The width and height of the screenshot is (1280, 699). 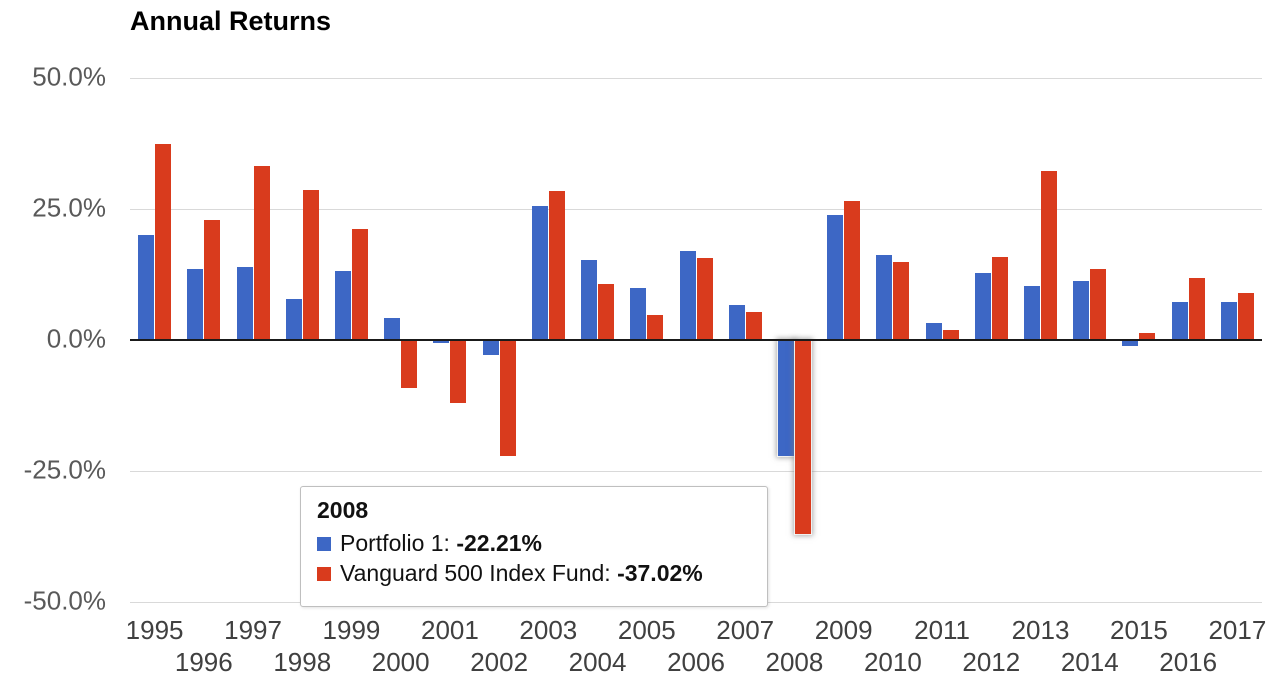 I want to click on bar-vanguard-500-index-fund-2008, so click(x=803, y=437).